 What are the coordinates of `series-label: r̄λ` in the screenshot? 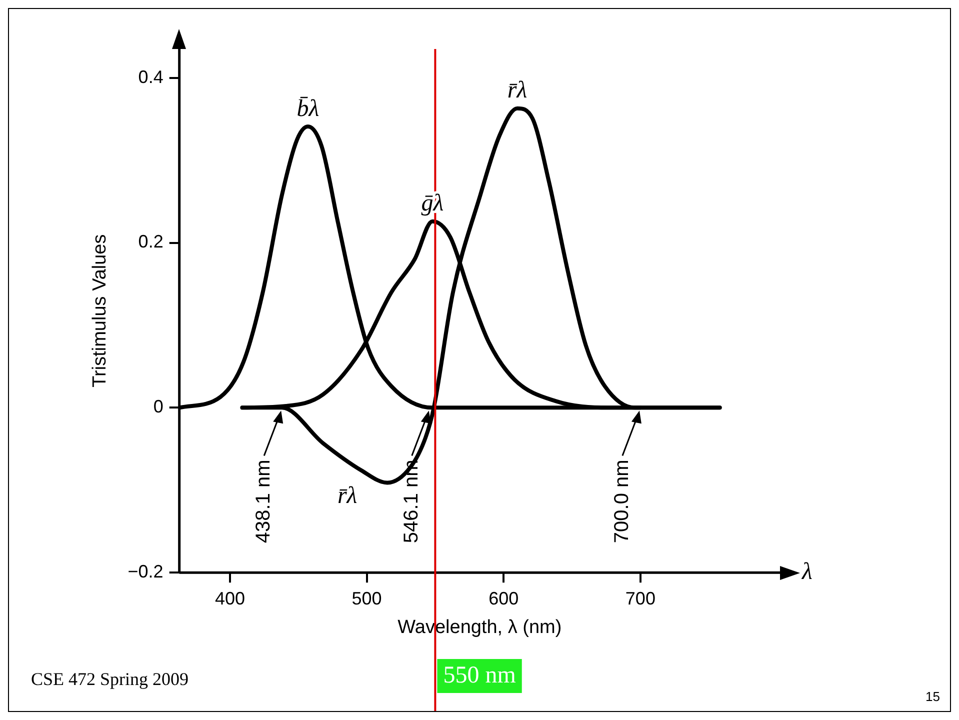 It's located at (517, 91).